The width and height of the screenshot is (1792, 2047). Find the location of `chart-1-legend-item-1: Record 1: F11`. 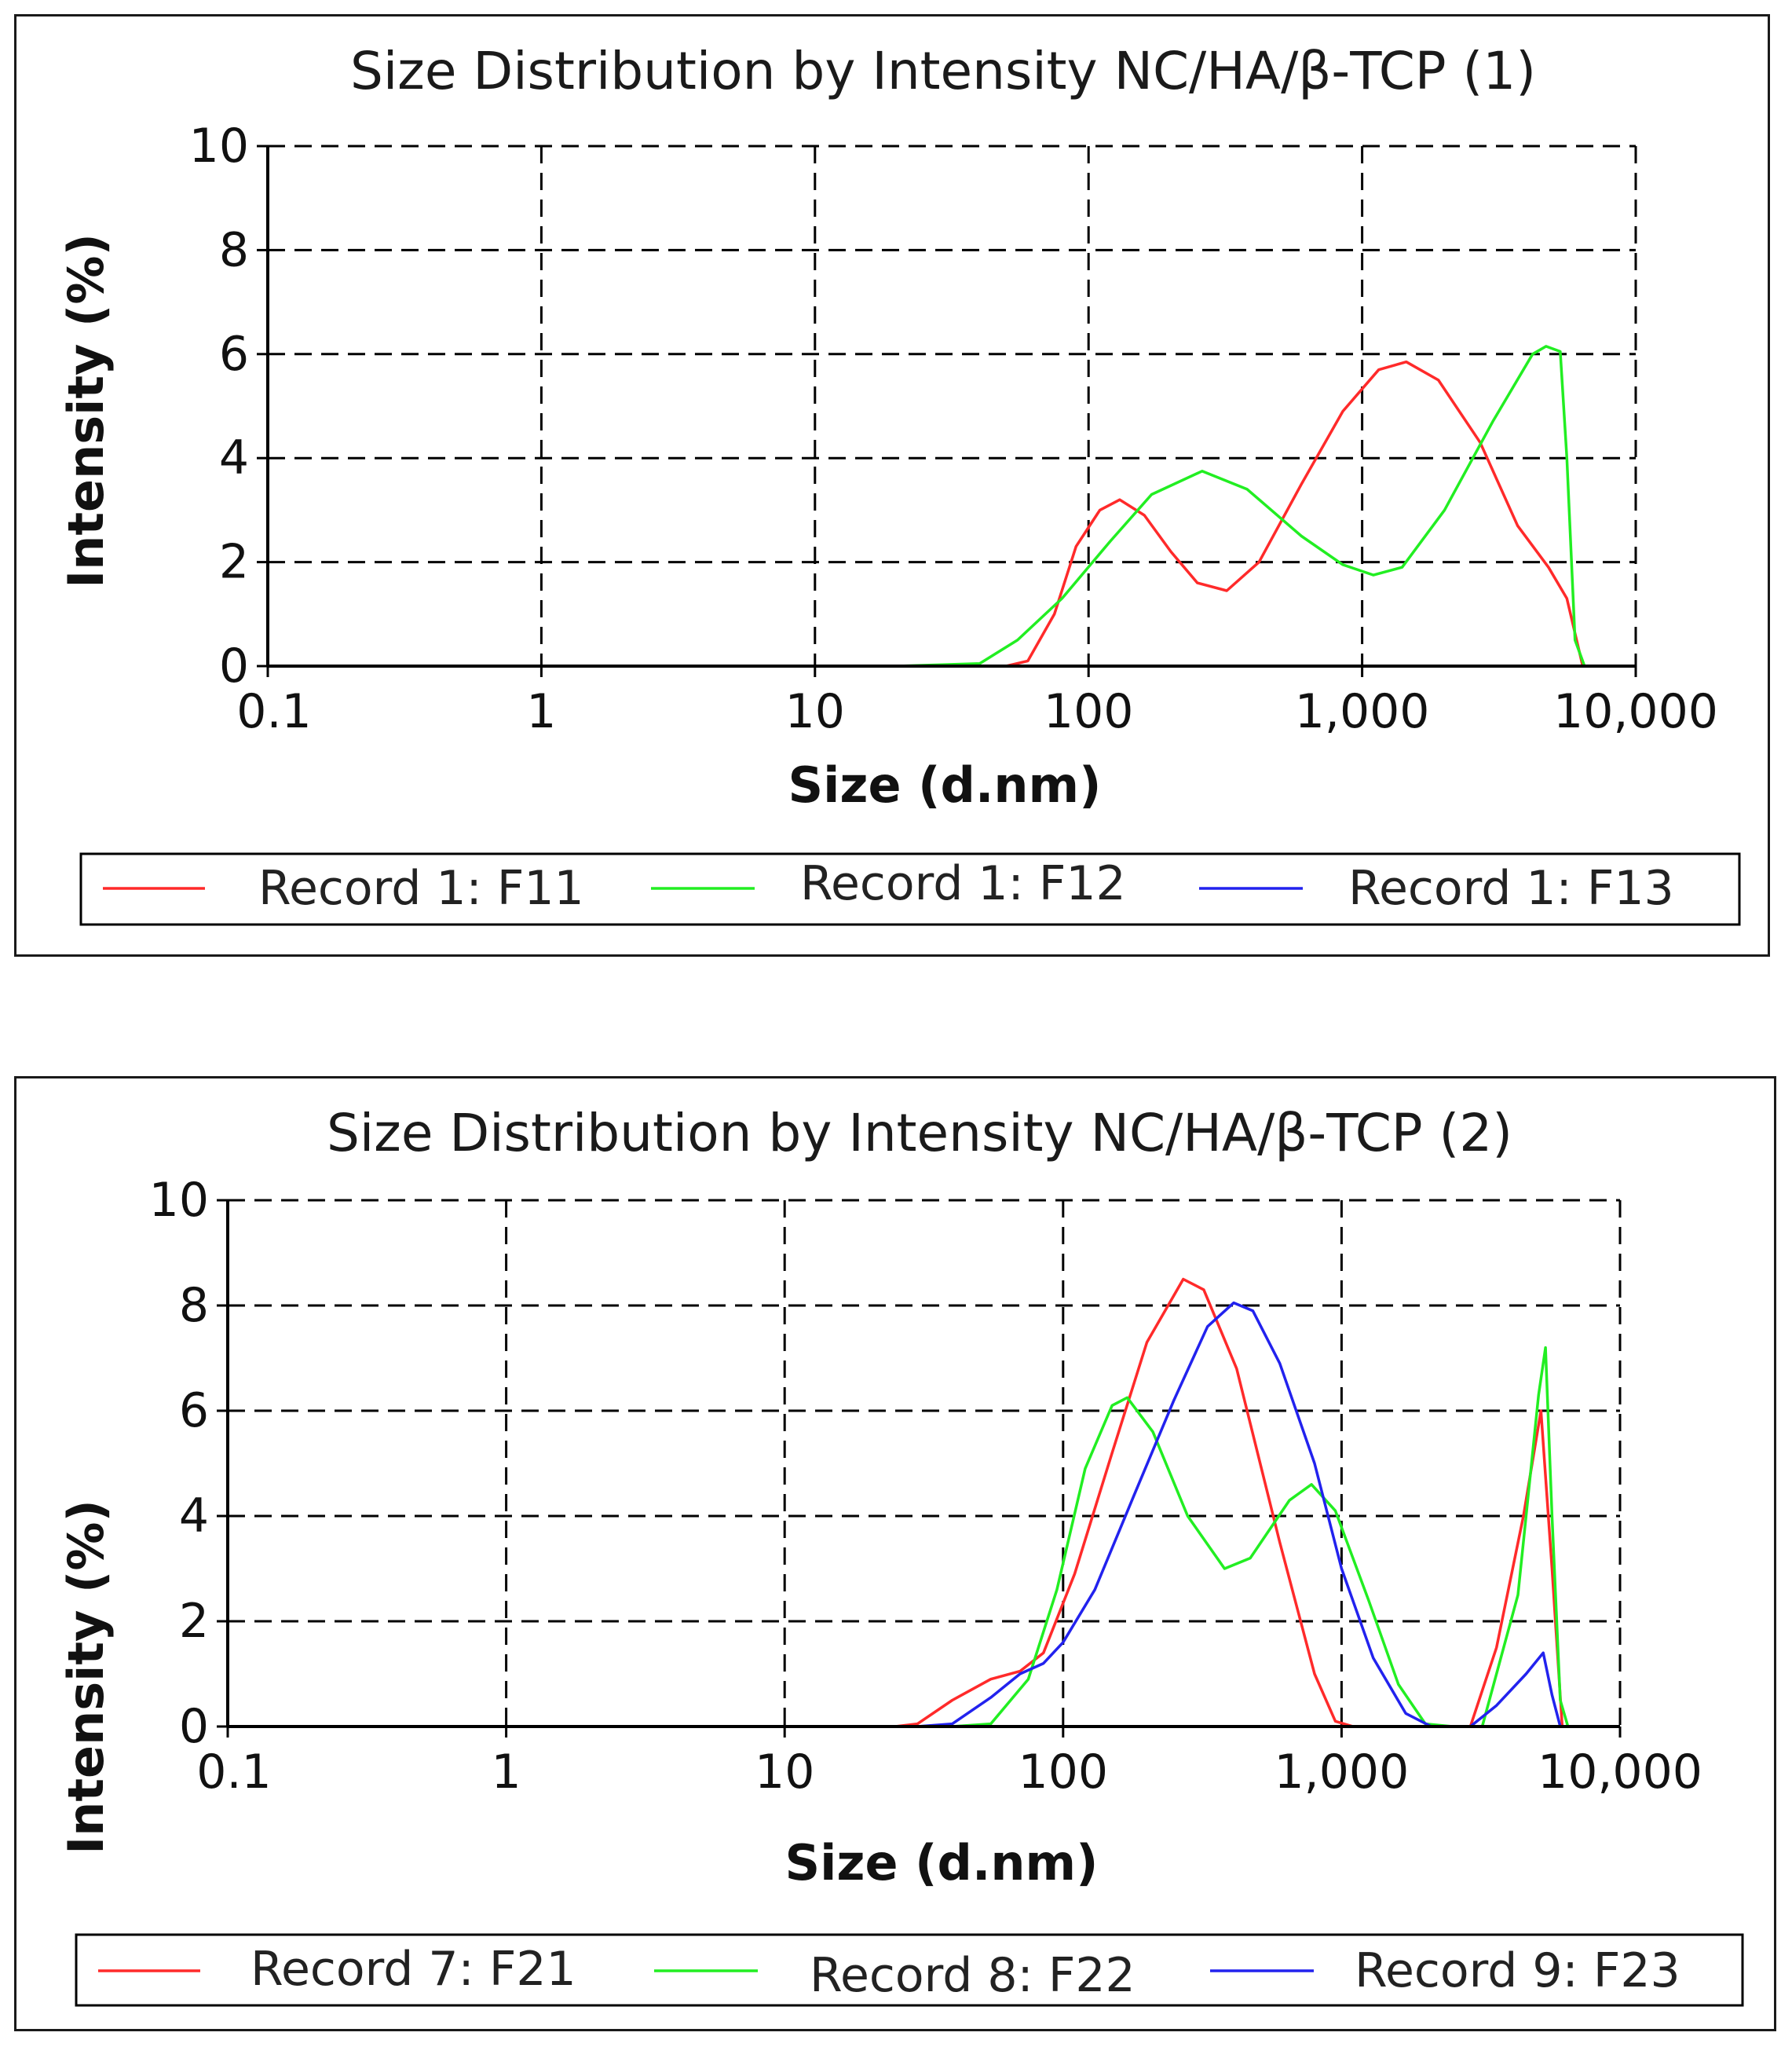

chart-1-legend-item-1: Record 1: F11 is located at coordinates (343, 889).